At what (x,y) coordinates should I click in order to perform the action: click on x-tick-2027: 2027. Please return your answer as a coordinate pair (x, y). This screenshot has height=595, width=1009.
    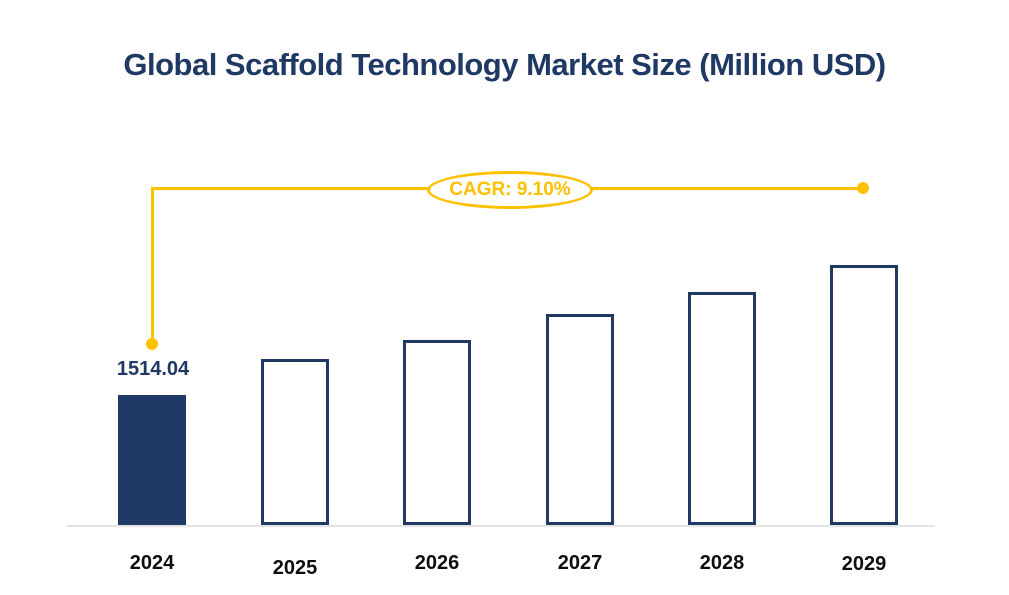
    Looking at the image, I should click on (580, 563).